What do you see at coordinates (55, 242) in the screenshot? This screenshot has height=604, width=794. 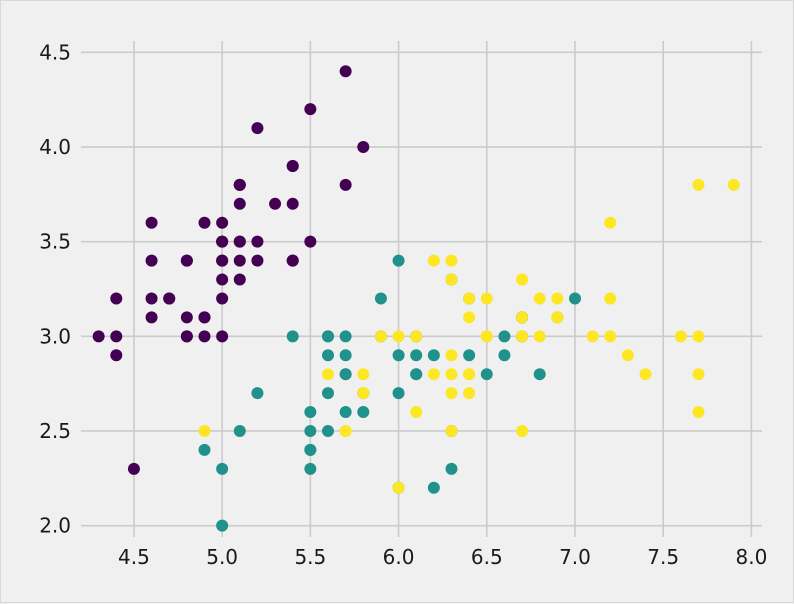 I see `y-tick-label: 3.5` at bounding box center [55, 242].